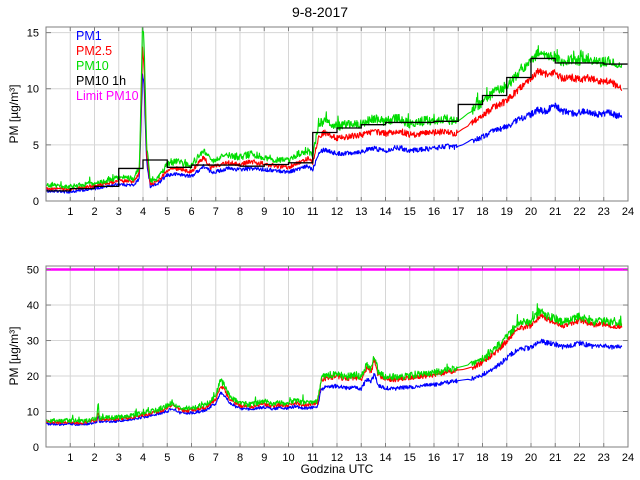  Describe the element at coordinates (36, 146) in the screenshot. I see `y-tick-label: 5` at that location.